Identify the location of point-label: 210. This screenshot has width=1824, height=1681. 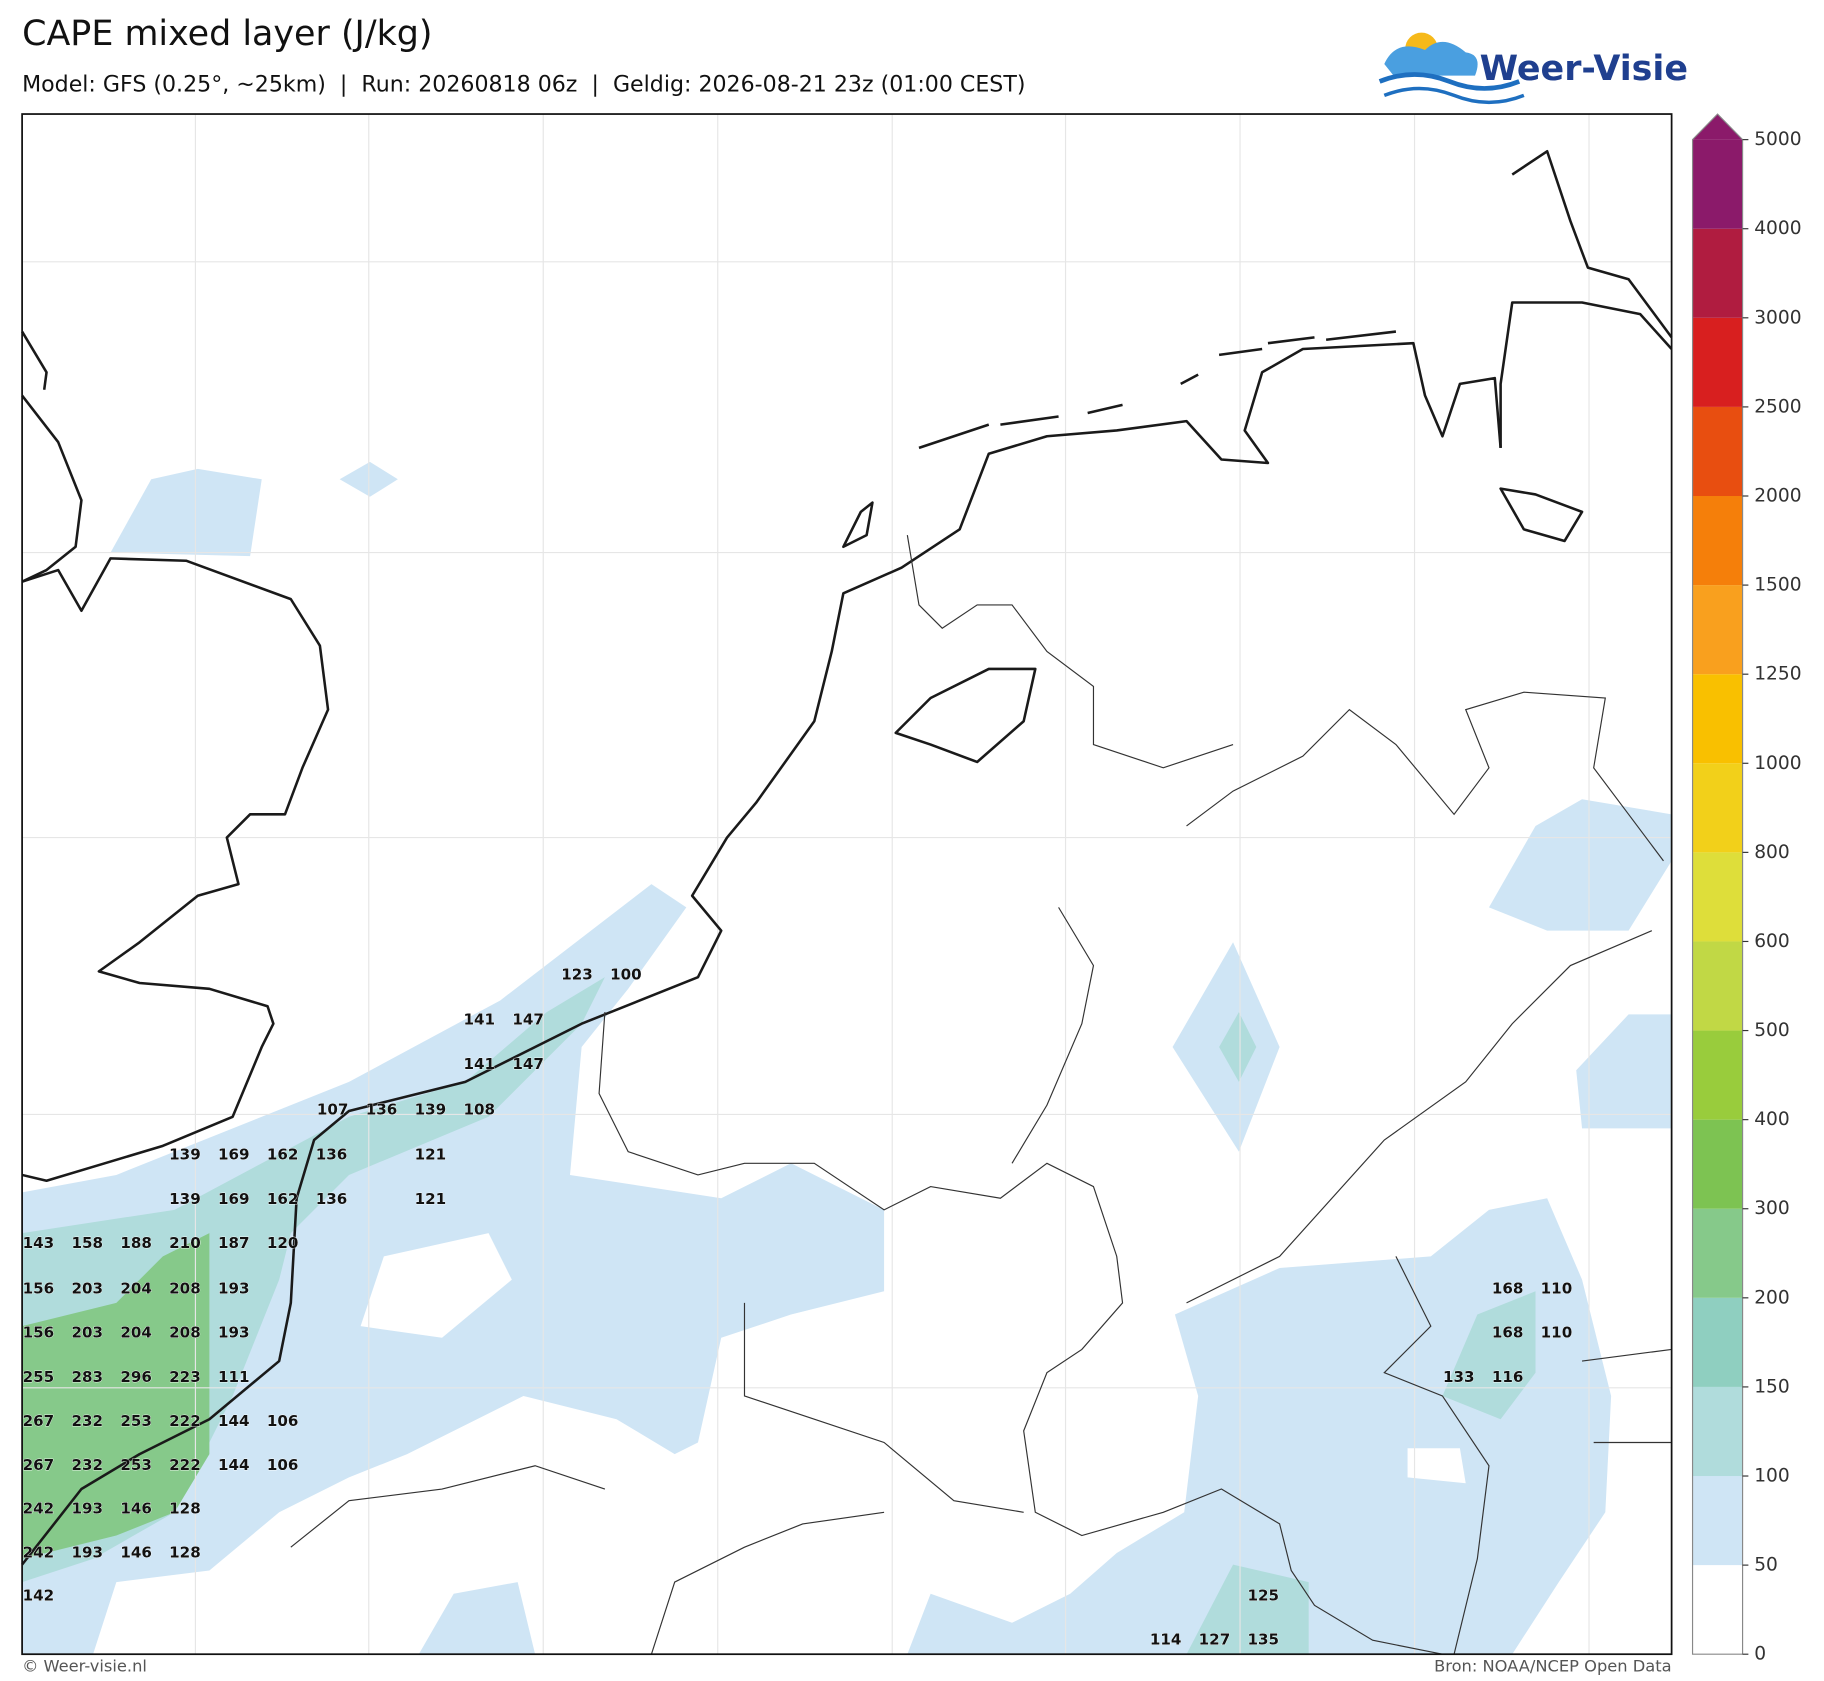
(185, 1243).